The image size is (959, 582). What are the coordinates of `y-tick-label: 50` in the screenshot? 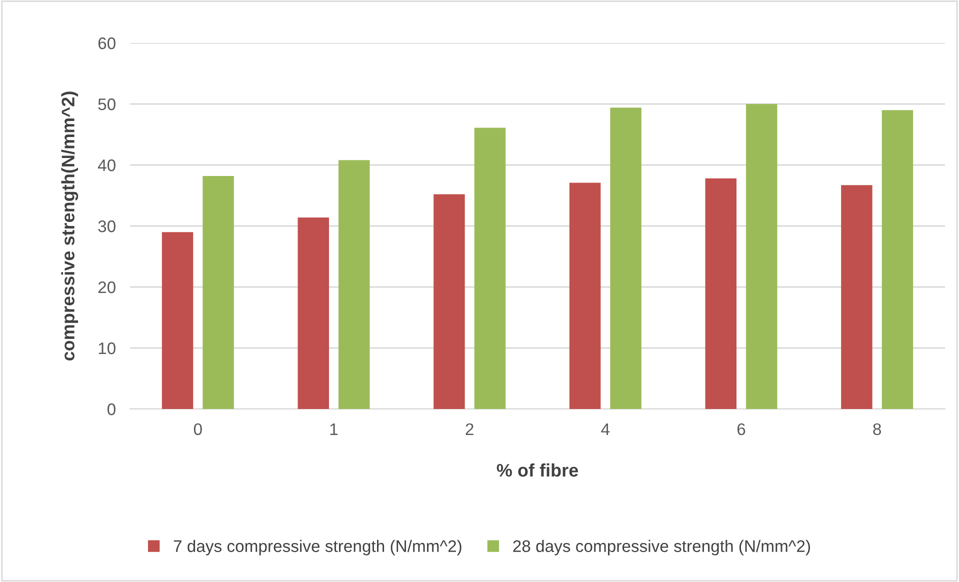 It's located at (107, 104).